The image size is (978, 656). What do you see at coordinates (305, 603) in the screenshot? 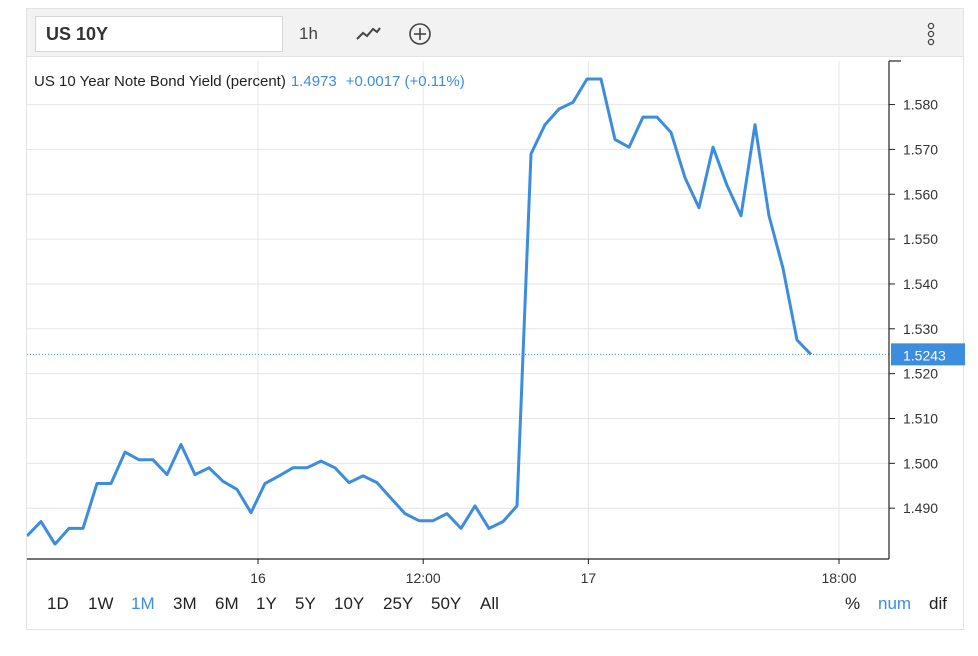
I see `range-5y: 5Y` at bounding box center [305, 603].